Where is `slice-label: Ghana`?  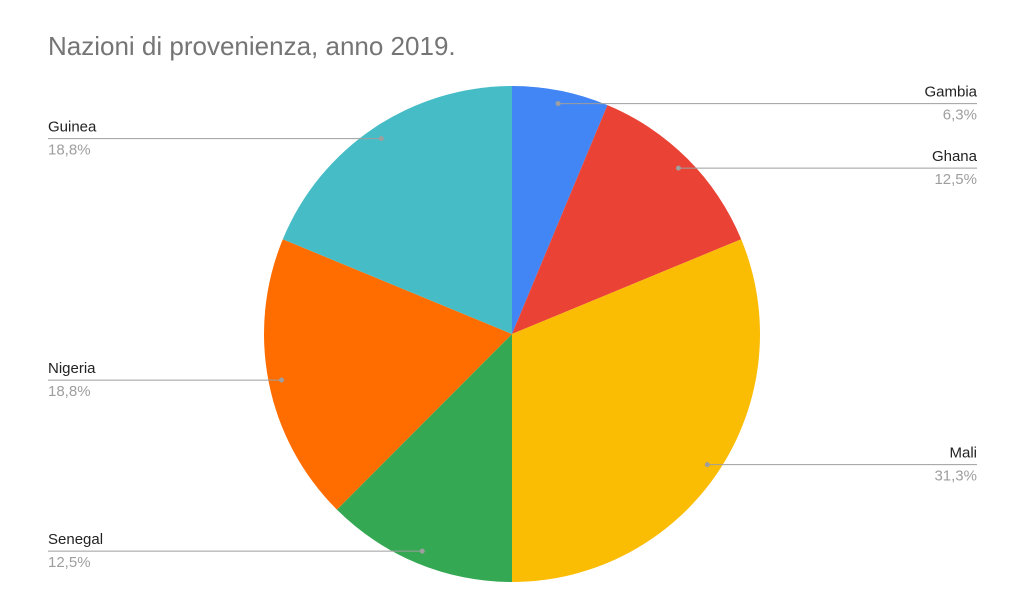
slice-label: Ghana is located at coordinates (955, 156).